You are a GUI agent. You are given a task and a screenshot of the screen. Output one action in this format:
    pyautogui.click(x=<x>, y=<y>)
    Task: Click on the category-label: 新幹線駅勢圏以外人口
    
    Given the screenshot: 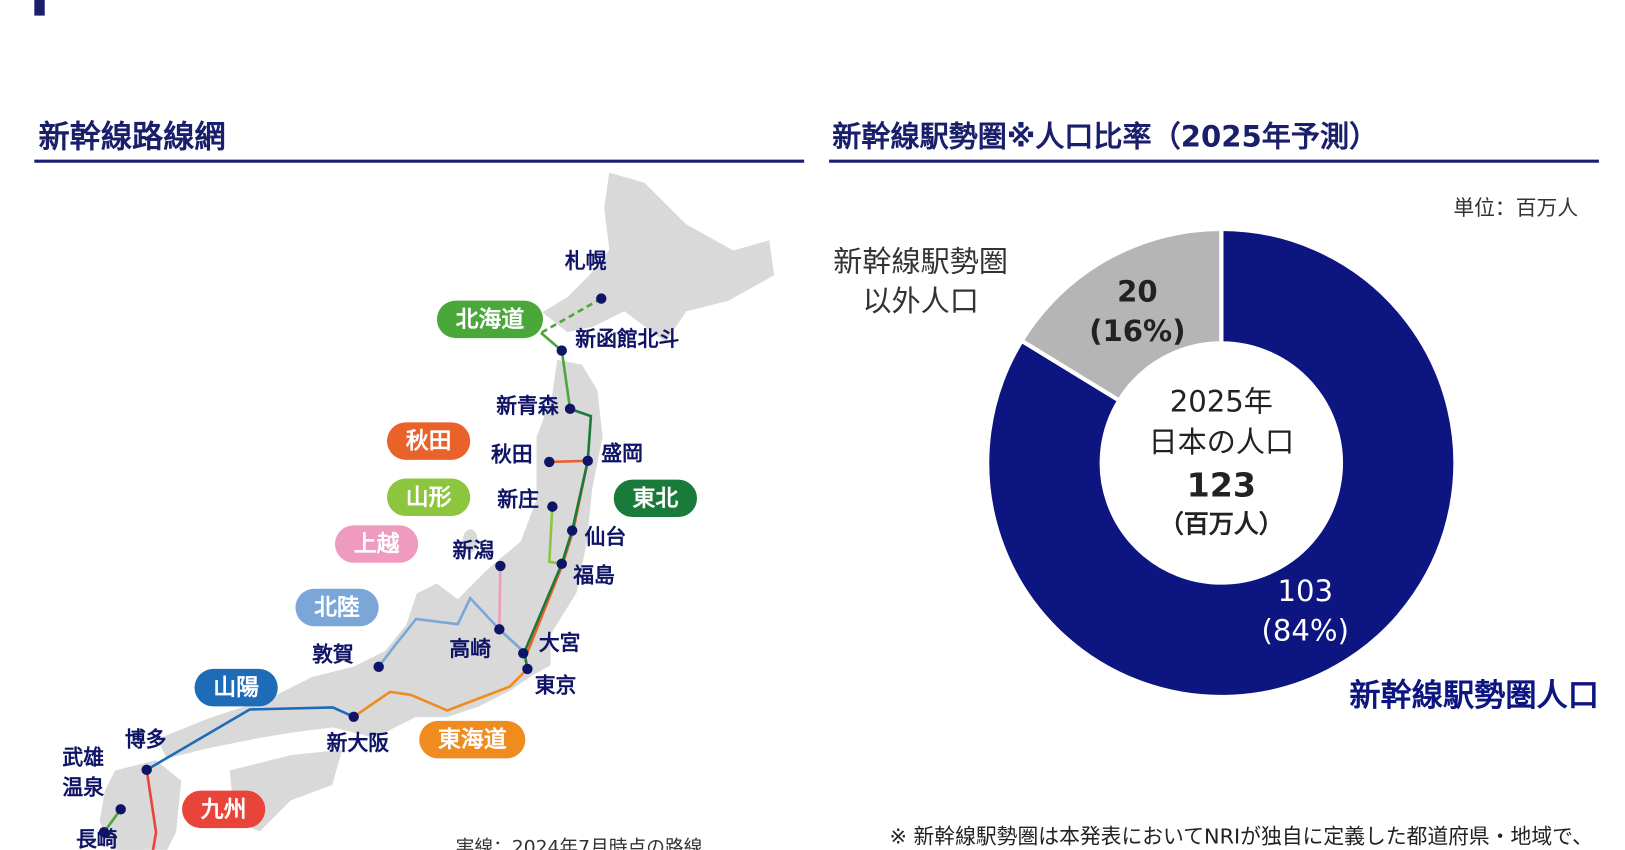 What is the action you would take?
    pyautogui.click(x=921, y=281)
    